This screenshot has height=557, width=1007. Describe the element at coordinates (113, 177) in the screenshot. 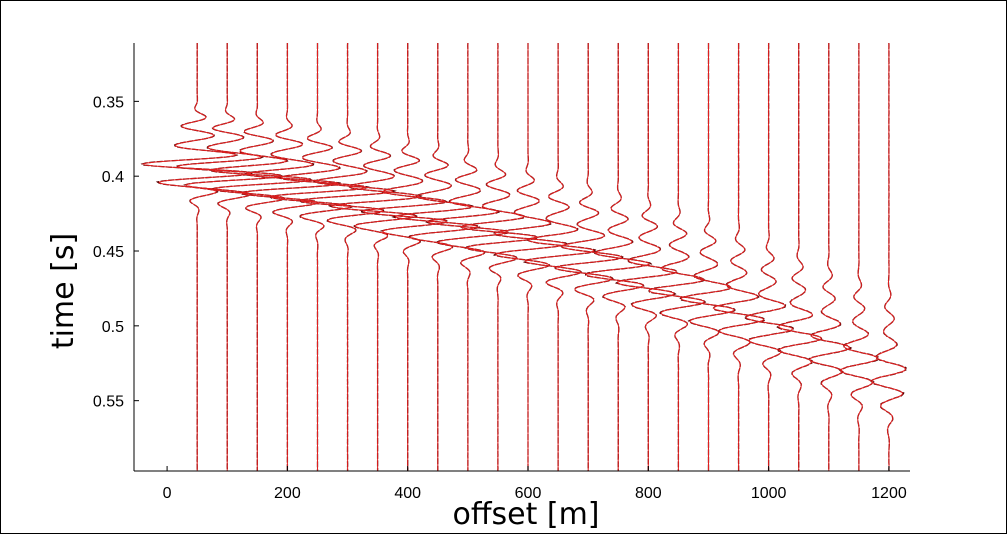

I see `y-tick-label: 0.4` at that location.